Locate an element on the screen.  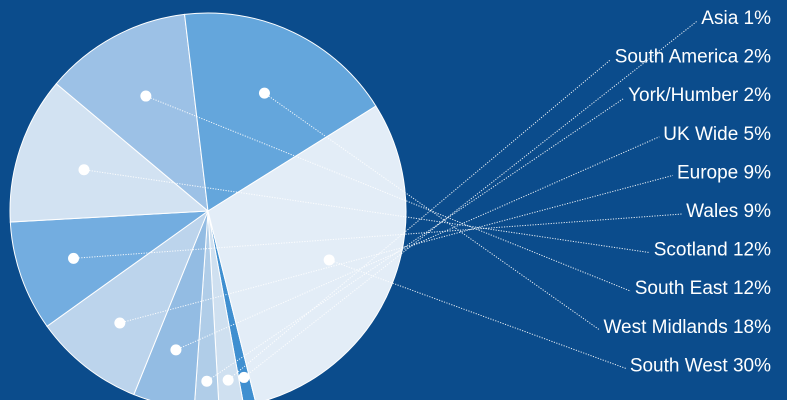
legend-label-europe-9: Europe 9% is located at coordinates (724, 172).